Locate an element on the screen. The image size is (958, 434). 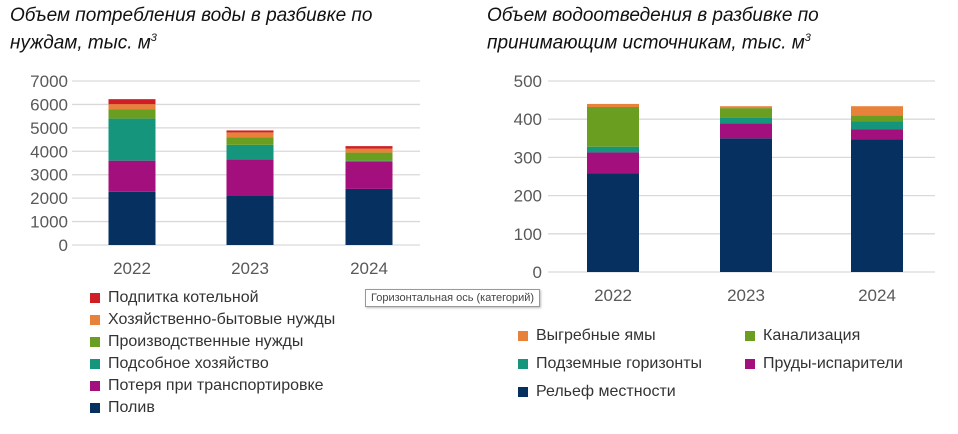
y-tick-label: 4000 is located at coordinates (49, 151).